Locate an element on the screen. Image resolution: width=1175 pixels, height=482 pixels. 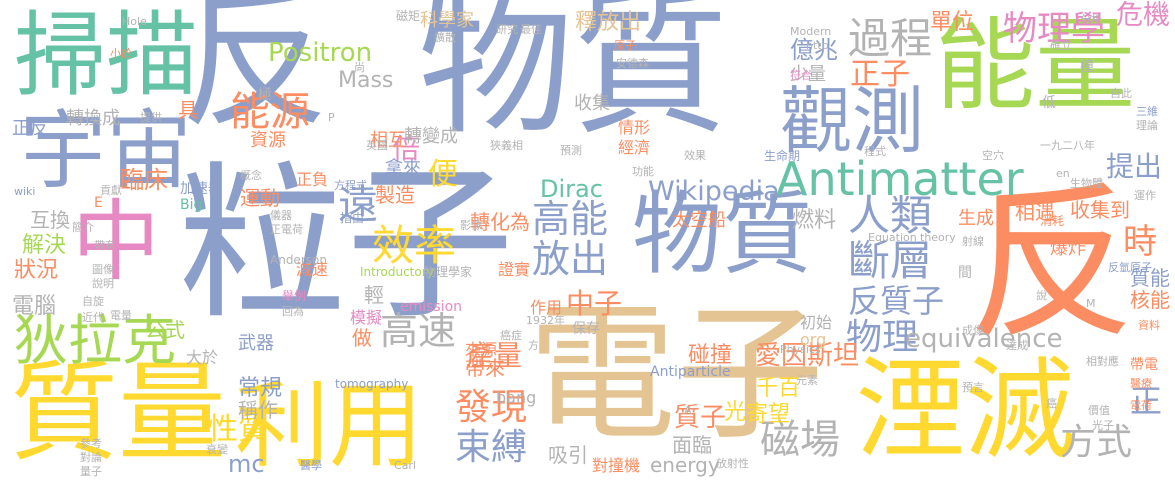
word: 小於 is located at coordinates (121, 53).